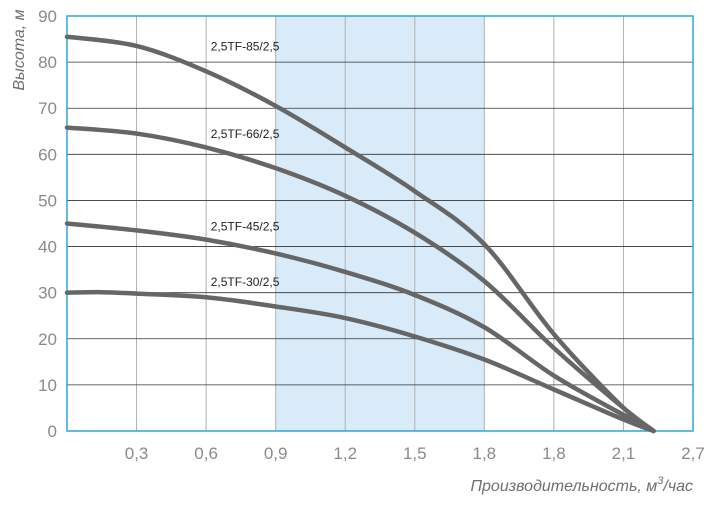  I want to click on x-axis-label-suffix: /час, so click(677, 486).